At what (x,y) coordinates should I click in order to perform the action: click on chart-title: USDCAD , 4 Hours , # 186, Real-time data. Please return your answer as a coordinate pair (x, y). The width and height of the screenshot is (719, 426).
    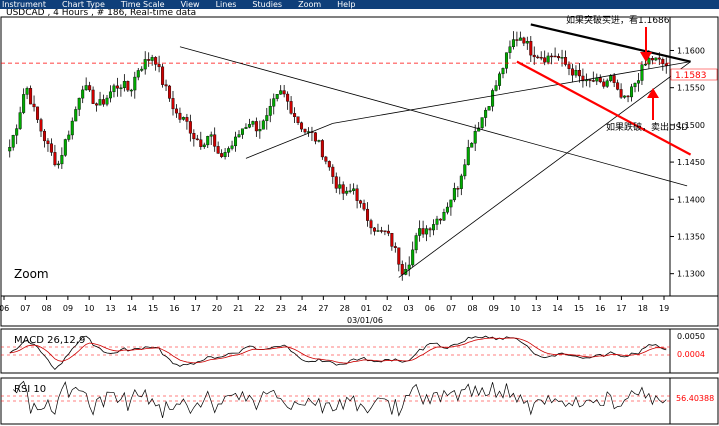
    Looking at the image, I should click on (101, 13).